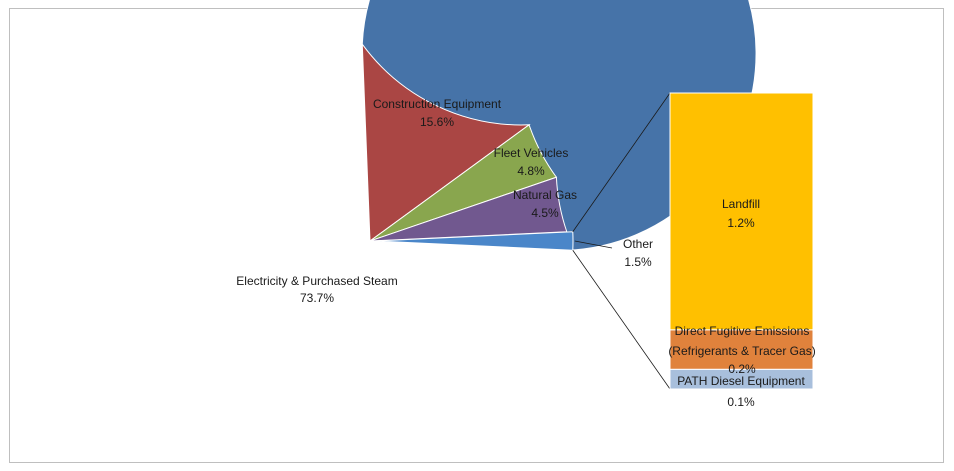 This screenshot has width=954, height=471. What do you see at coordinates (531, 171) in the screenshot?
I see `slice-value-fleet: 4.8%` at bounding box center [531, 171].